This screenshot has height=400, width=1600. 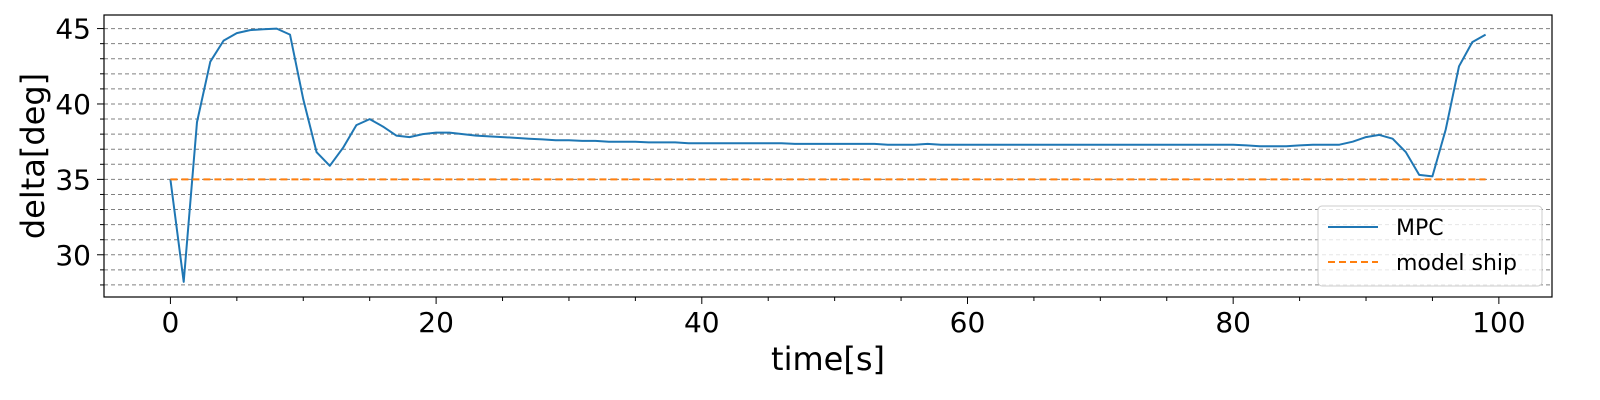 I want to click on legend-label: model ship, so click(x=1456, y=263).